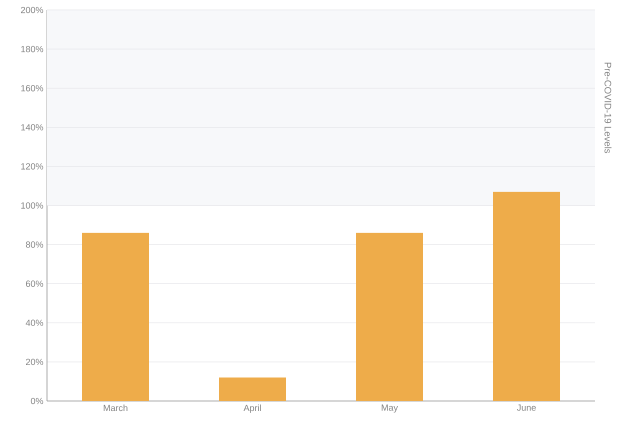  What do you see at coordinates (35, 283) in the screenshot?
I see `y-tick-label: 60%` at bounding box center [35, 283].